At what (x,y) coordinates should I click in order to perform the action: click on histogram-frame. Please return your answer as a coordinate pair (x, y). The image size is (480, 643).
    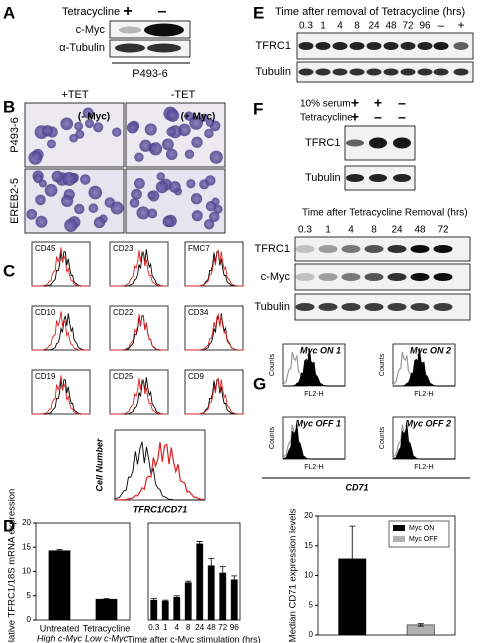
    Looking at the image, I should click on (214, 328).